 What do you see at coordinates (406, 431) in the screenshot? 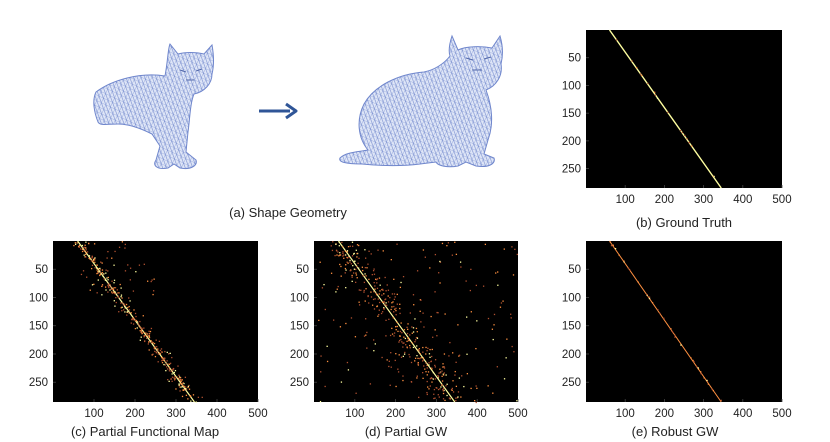
I see `caption-d: (d) Partial GW` at bounding box center [406, 431].